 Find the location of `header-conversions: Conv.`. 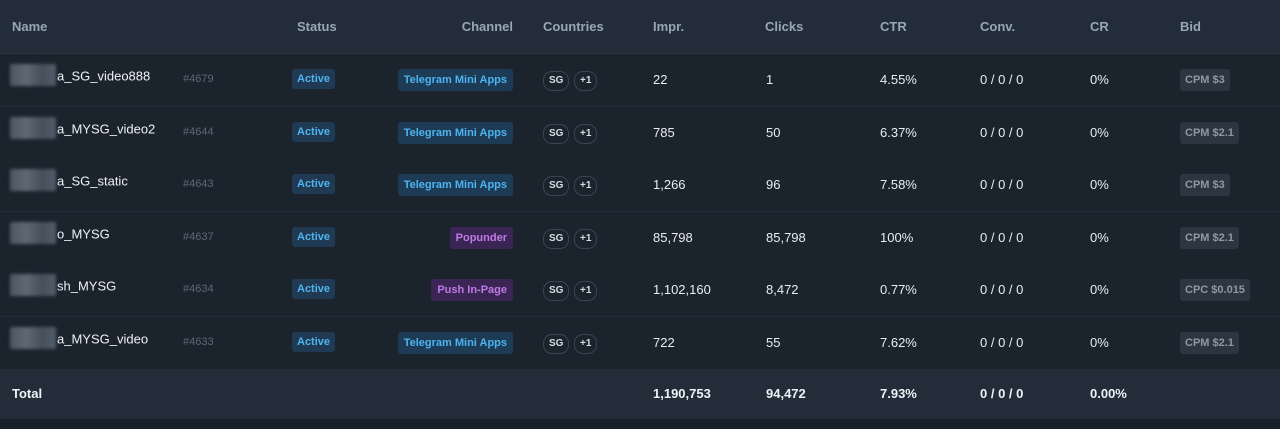

header-conversions: Conv. is located at coordinates (998, 26).